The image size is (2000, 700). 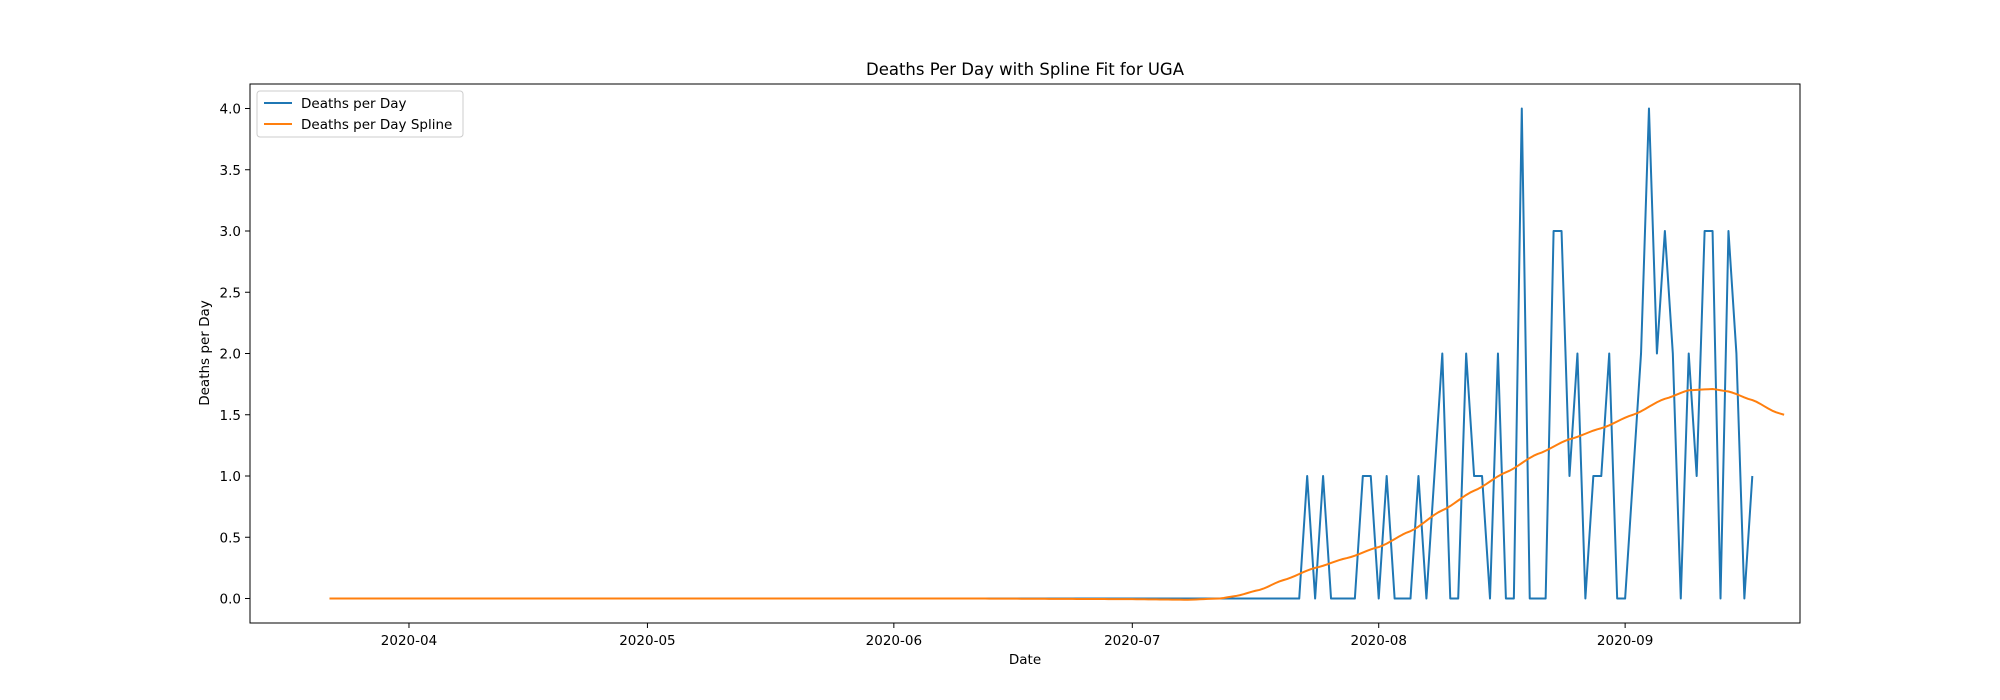 I want to click on x-tick-label: 2020-08, so click(x=1379, y=641).